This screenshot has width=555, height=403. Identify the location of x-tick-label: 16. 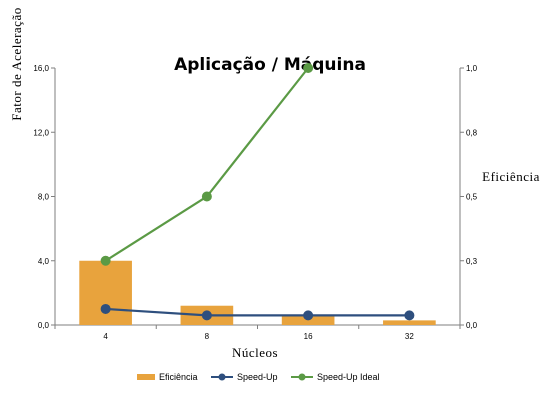
(308, 336).